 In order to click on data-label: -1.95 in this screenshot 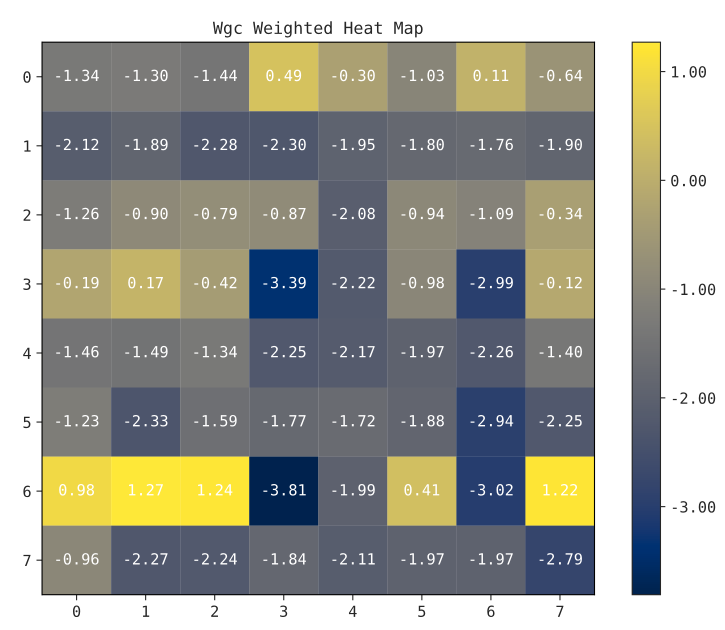, I will do `click(353, 144)`.